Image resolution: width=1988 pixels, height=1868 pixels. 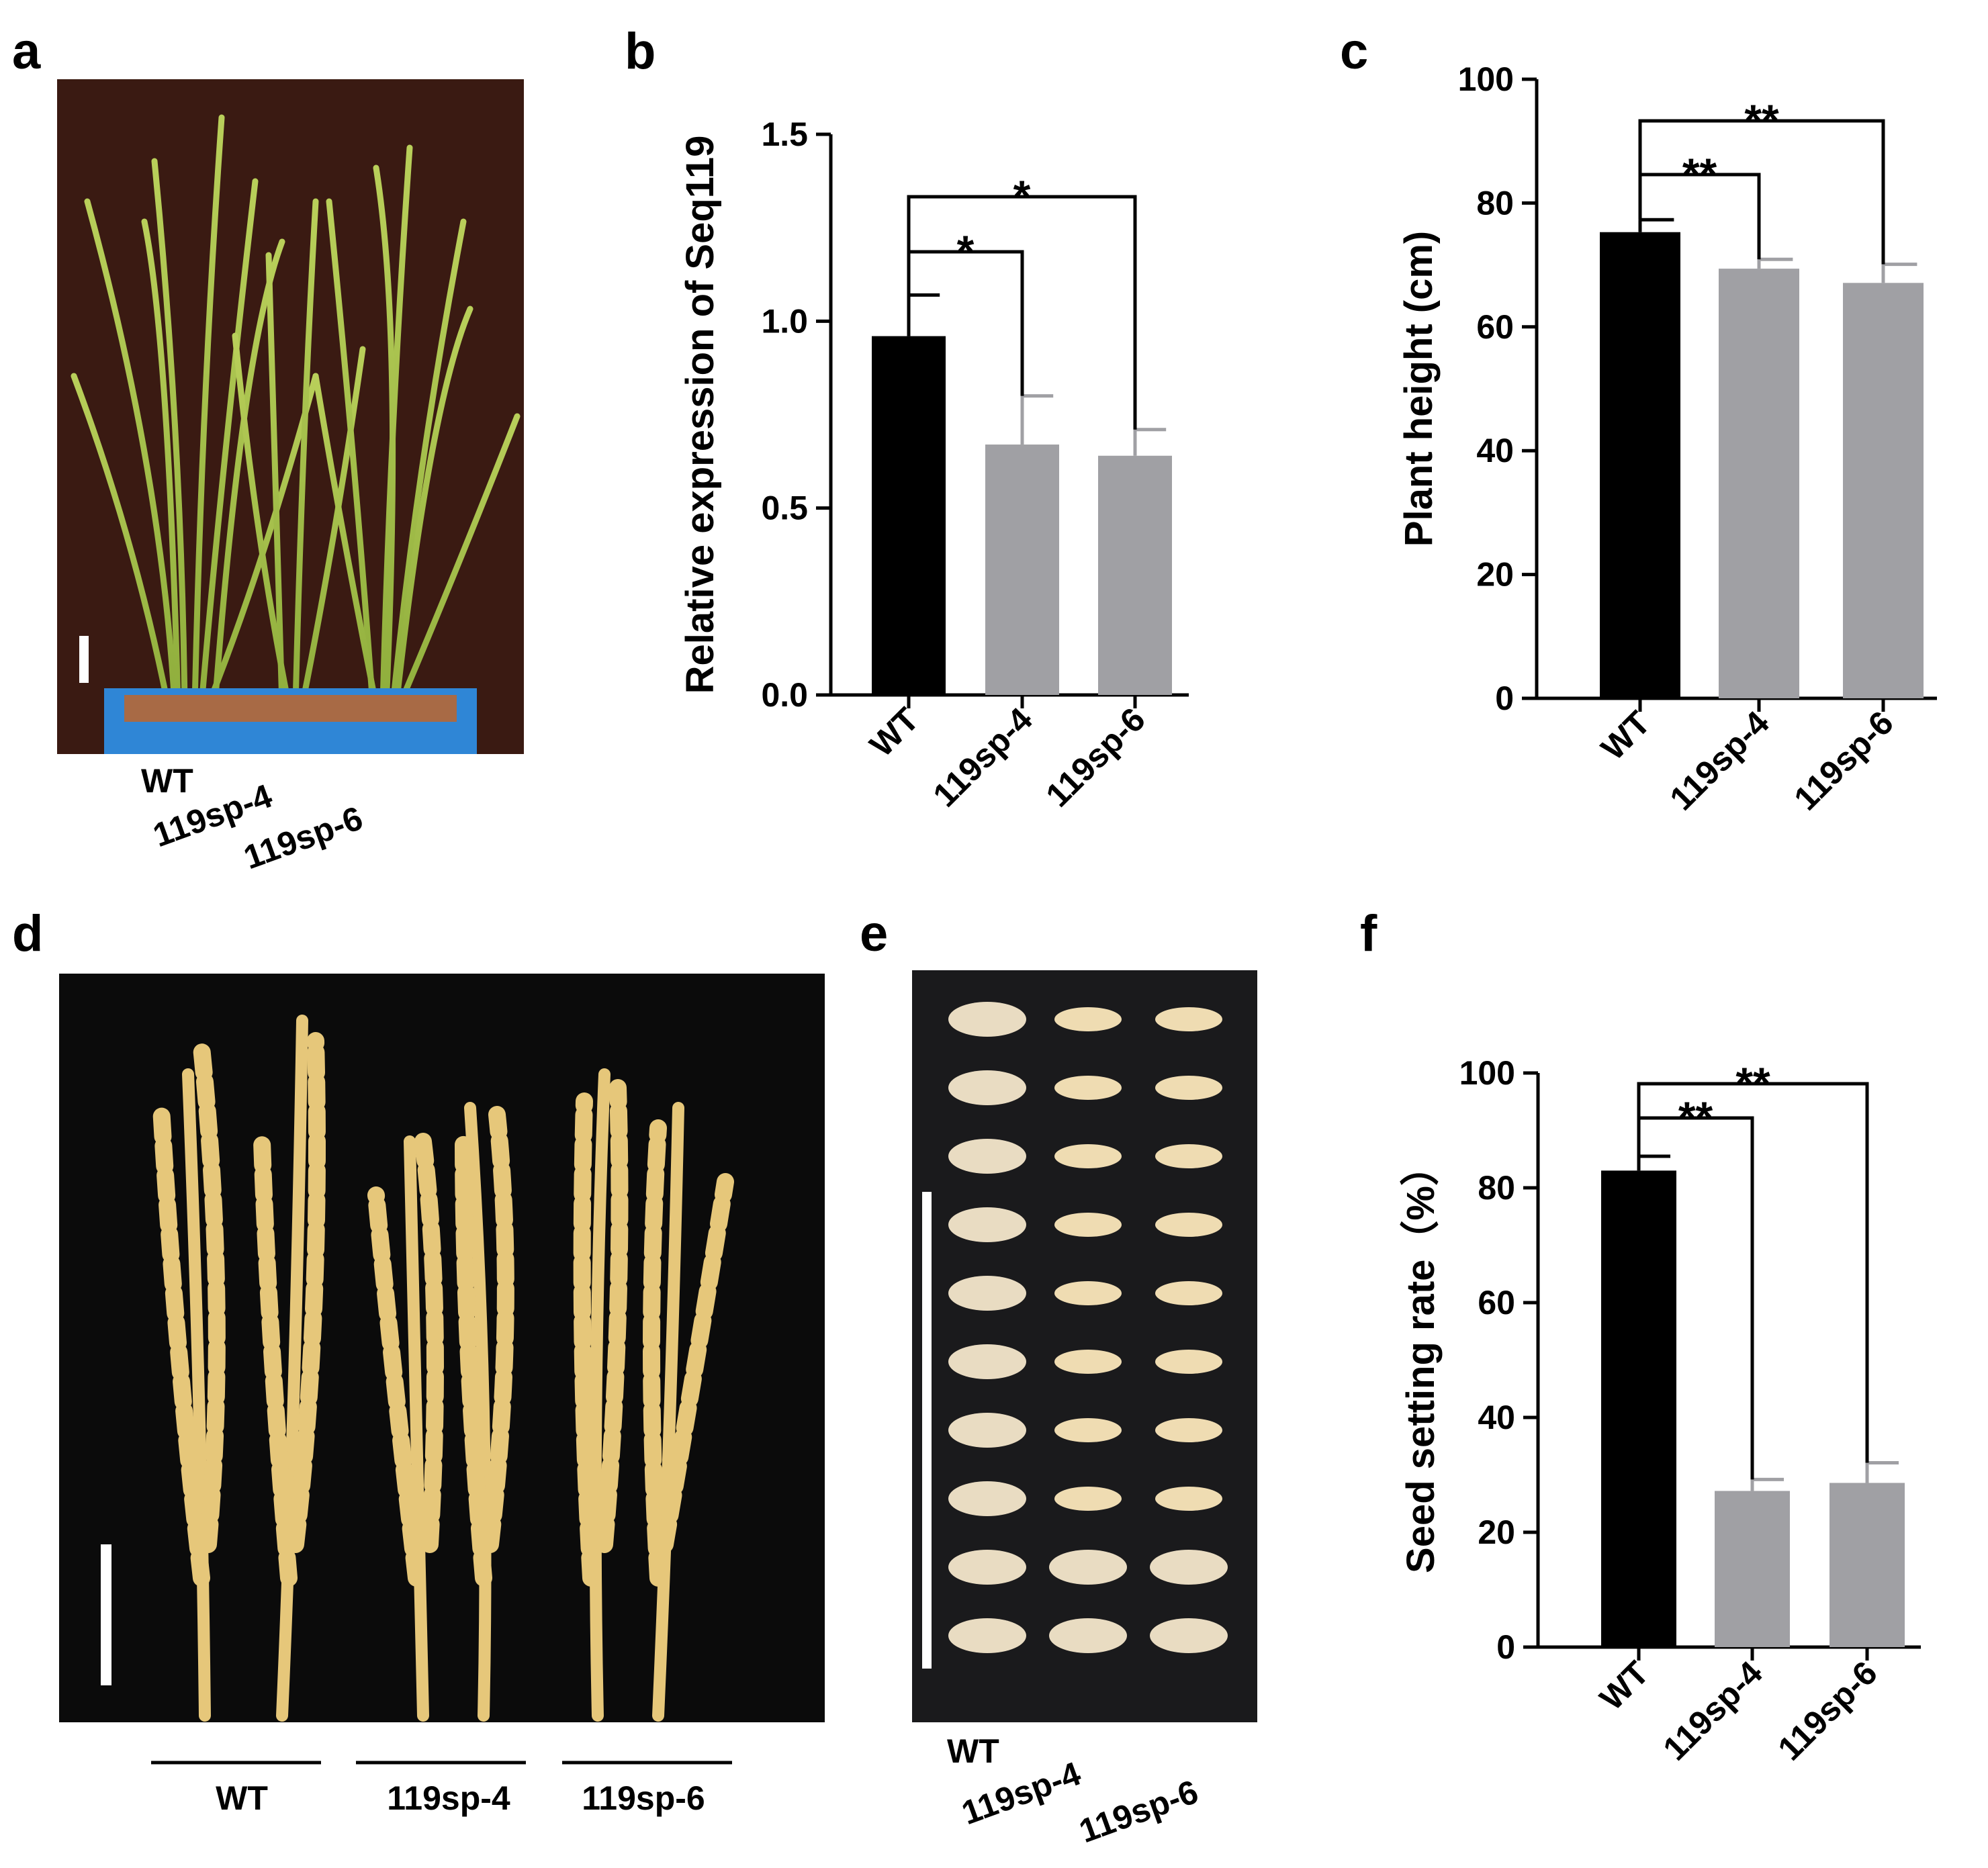 I want to click on scale-bar-d, so click(x=106, y=1614).